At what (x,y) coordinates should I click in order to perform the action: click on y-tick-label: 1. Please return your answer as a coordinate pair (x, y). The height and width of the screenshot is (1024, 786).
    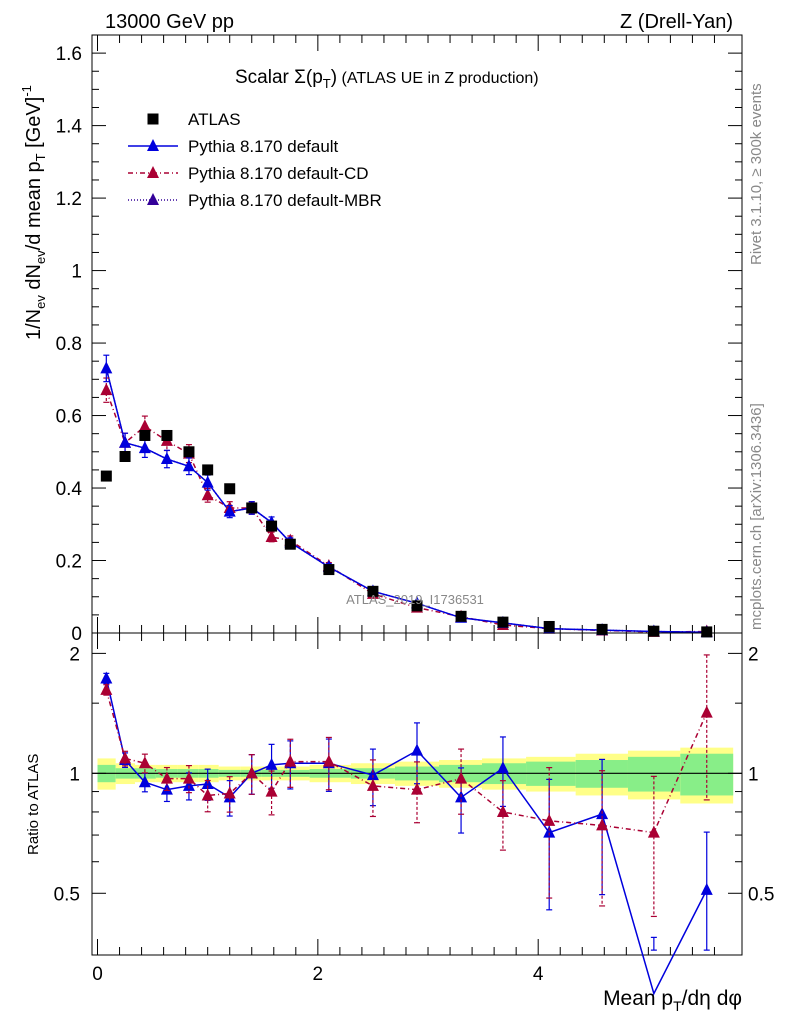
    Looking at the image, I should click on (76, 272).